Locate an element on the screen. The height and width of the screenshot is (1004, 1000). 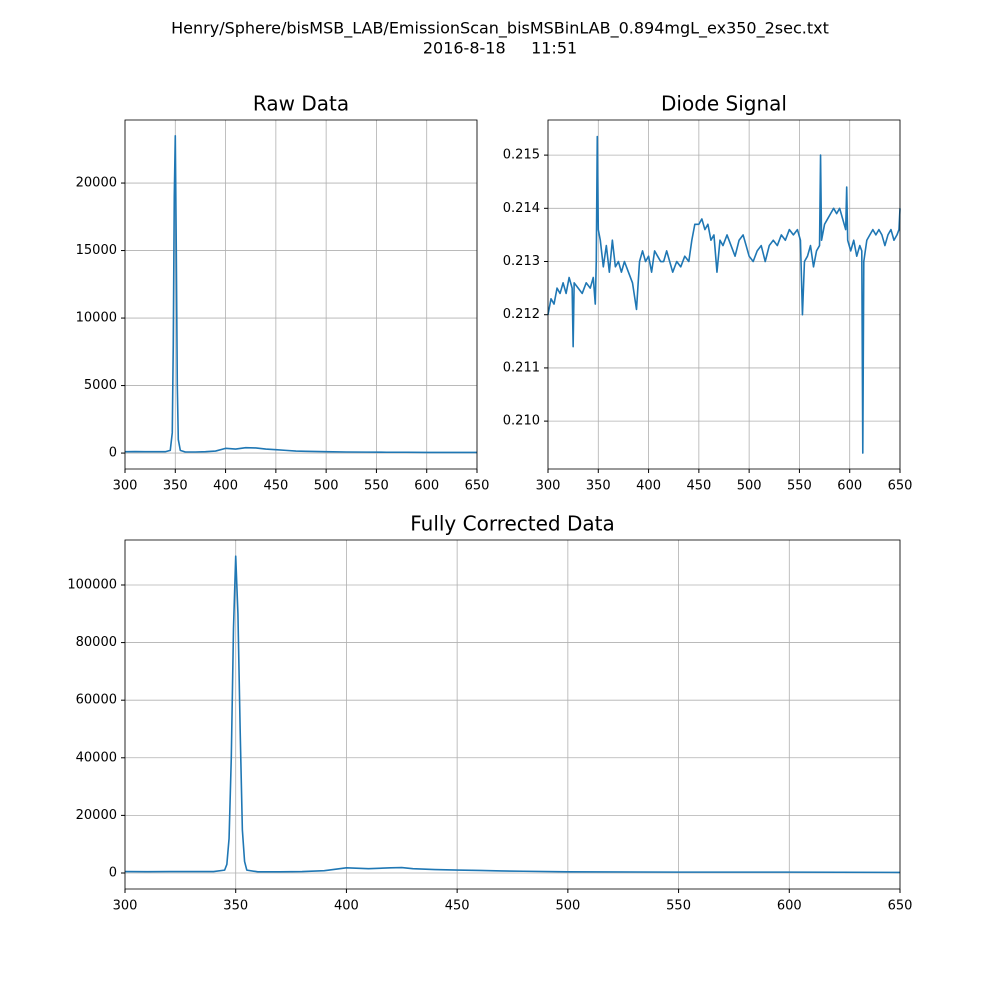
y-tick-label: 5000 is located at coordinates (100, 385).